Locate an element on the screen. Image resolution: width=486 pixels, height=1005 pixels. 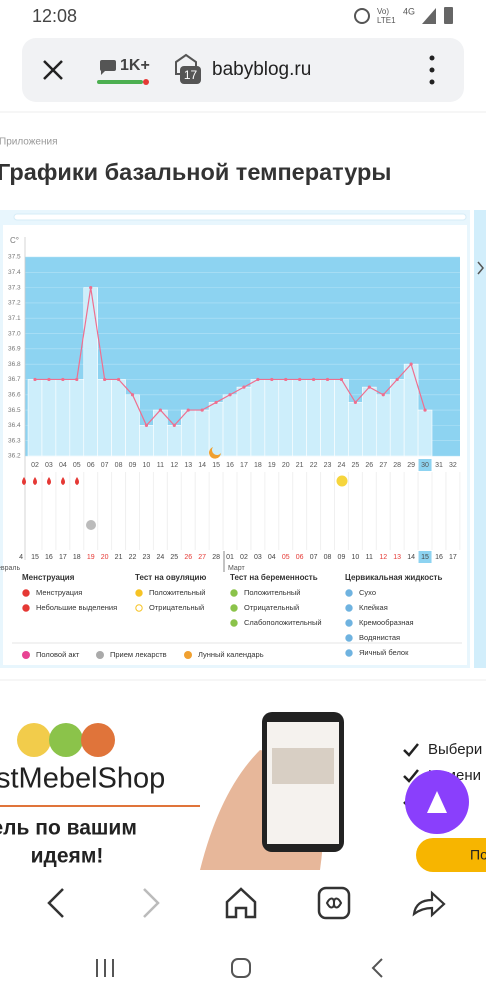
ad-brand: stMebelShop is located at coordinates (82, 779).